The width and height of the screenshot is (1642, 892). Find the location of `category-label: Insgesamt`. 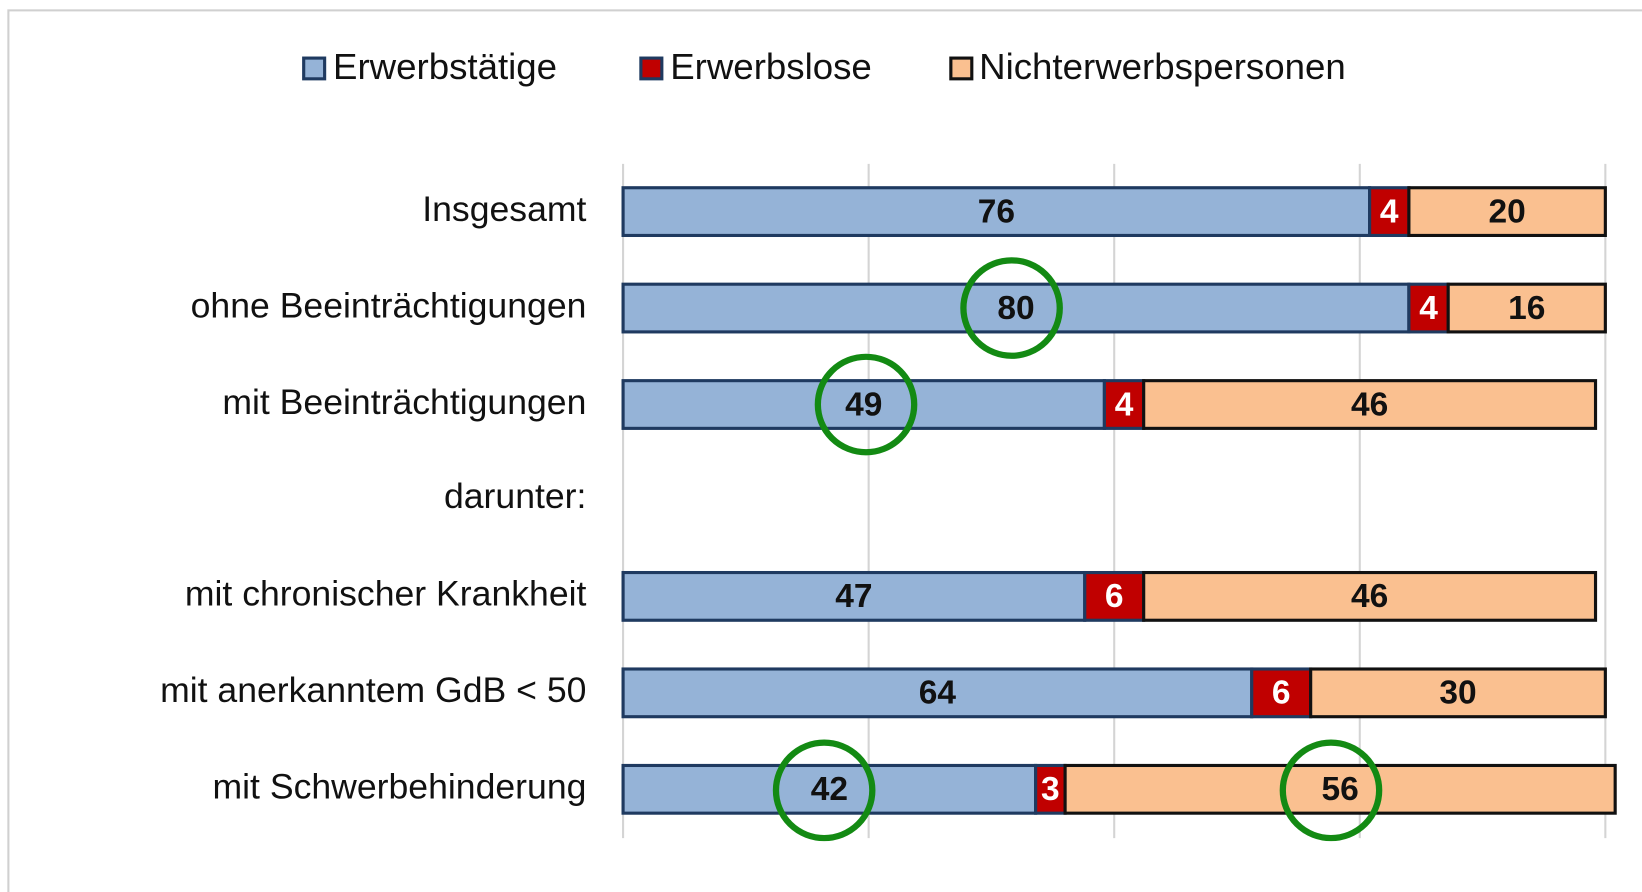

category-label: Insgesamt is located at coordinates (504, 209).